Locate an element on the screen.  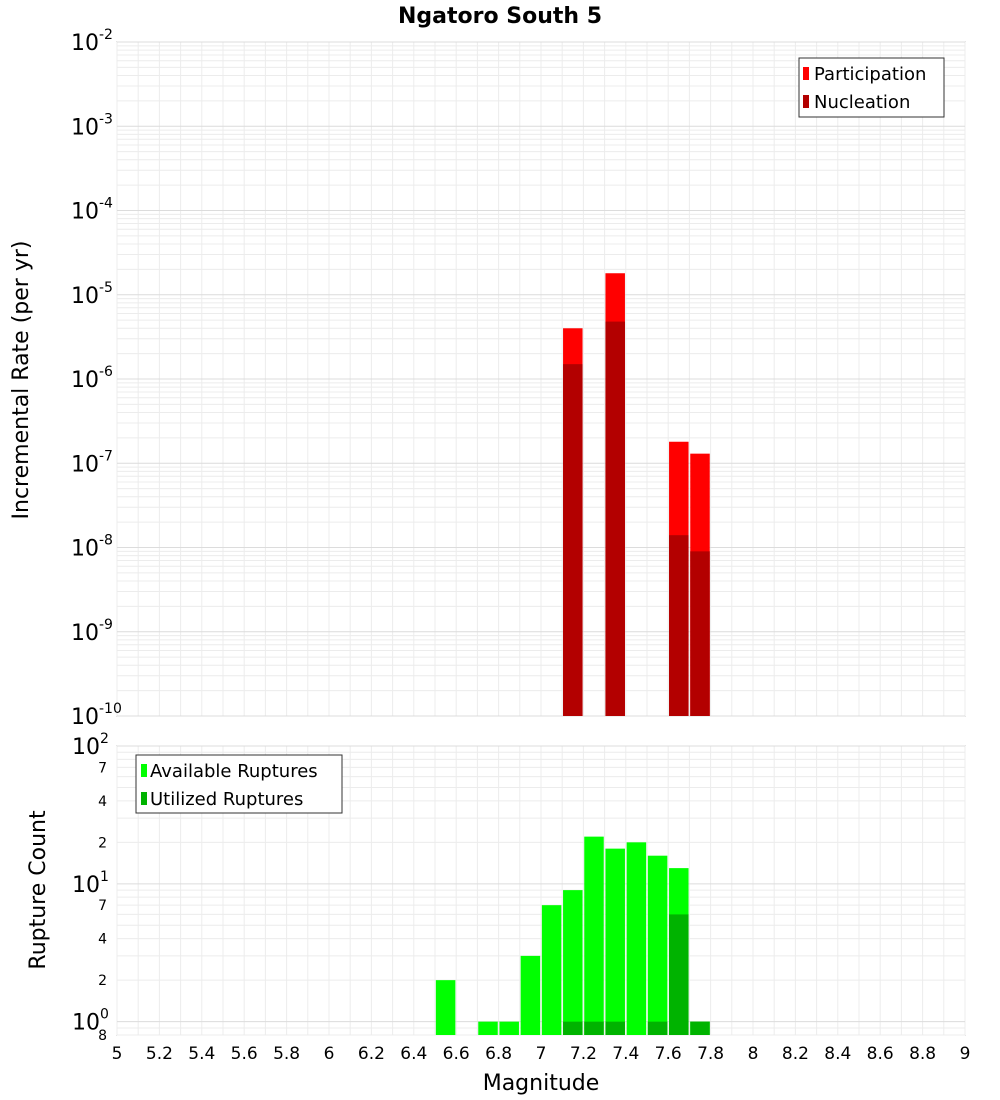
bottom-y-minor-label: 8 is located at coordinates (102, 1036).